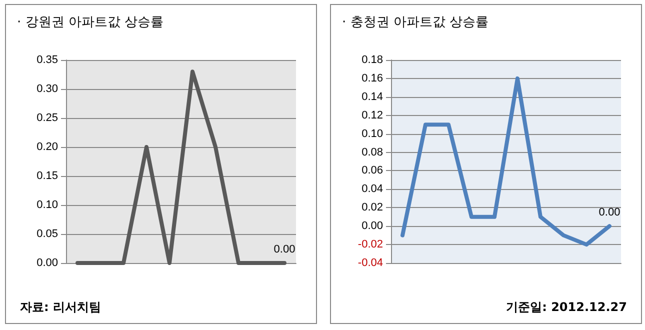 This screenshot has height=330, width=645. Describe the element at coordinates (372, 115) in the screenshot. I see `y-tick-label: 0.12` at that location.